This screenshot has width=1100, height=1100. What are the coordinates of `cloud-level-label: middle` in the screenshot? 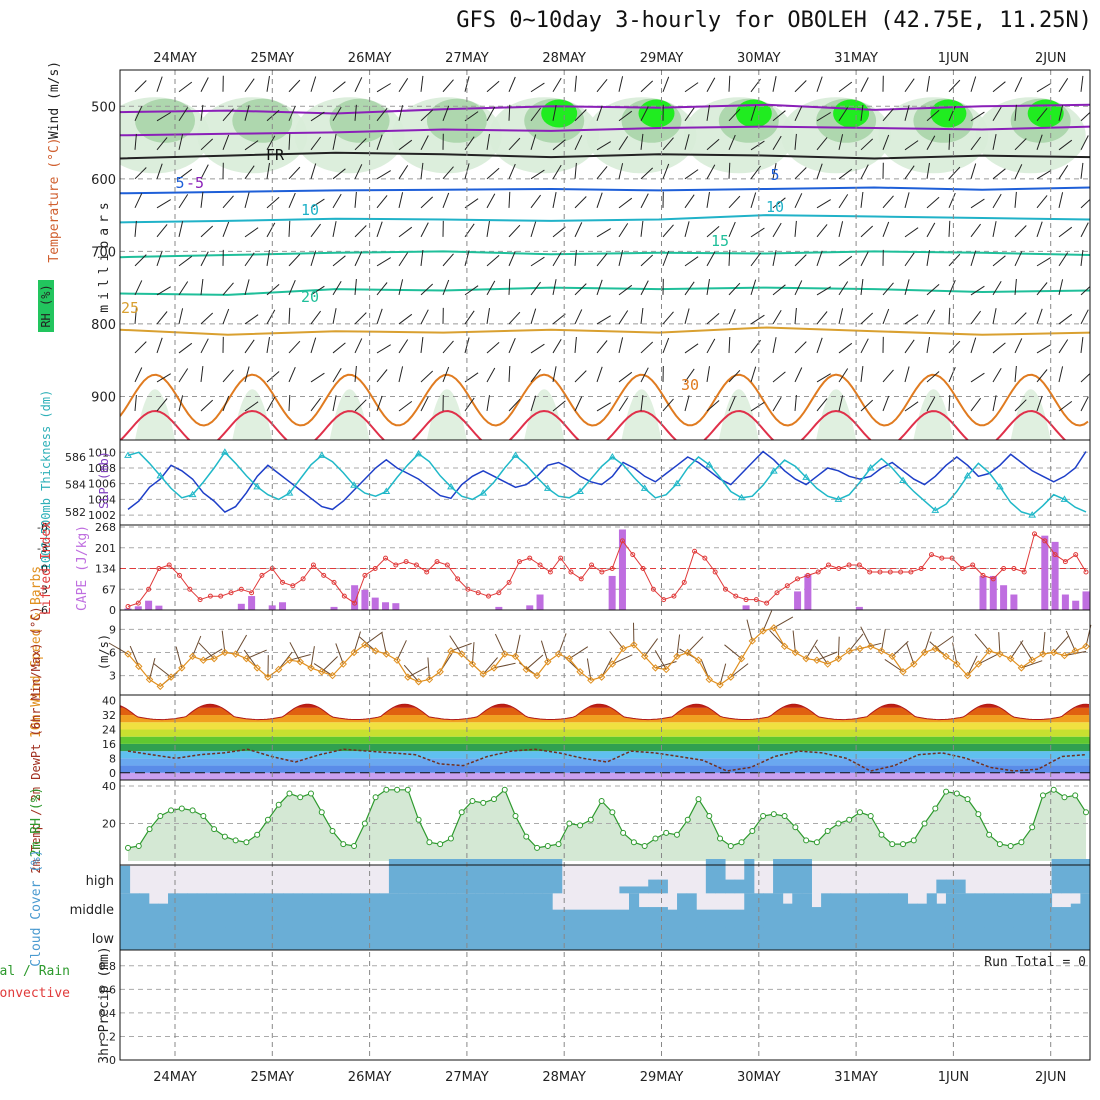 It's located at (92, 910).